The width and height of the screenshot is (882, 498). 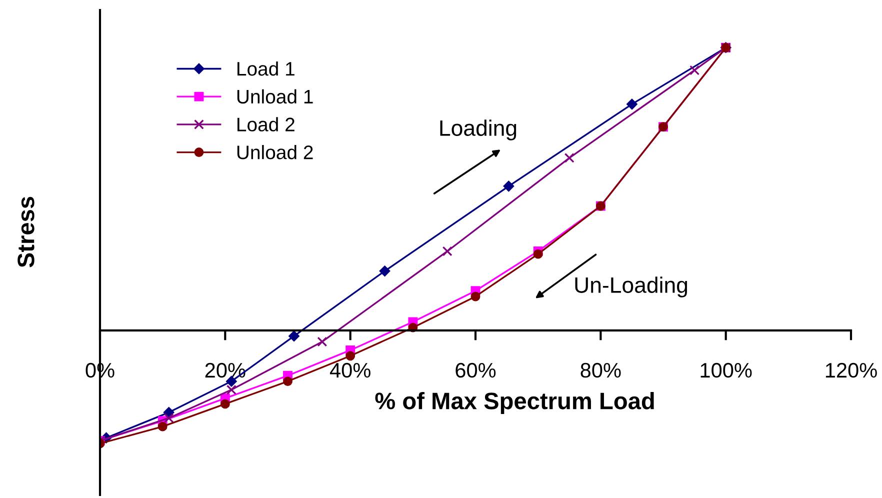 What do you see at coordinates (726, 370) in the screenshot?
I see `x-tick-label: 100%` at bounding box center [726, 370].